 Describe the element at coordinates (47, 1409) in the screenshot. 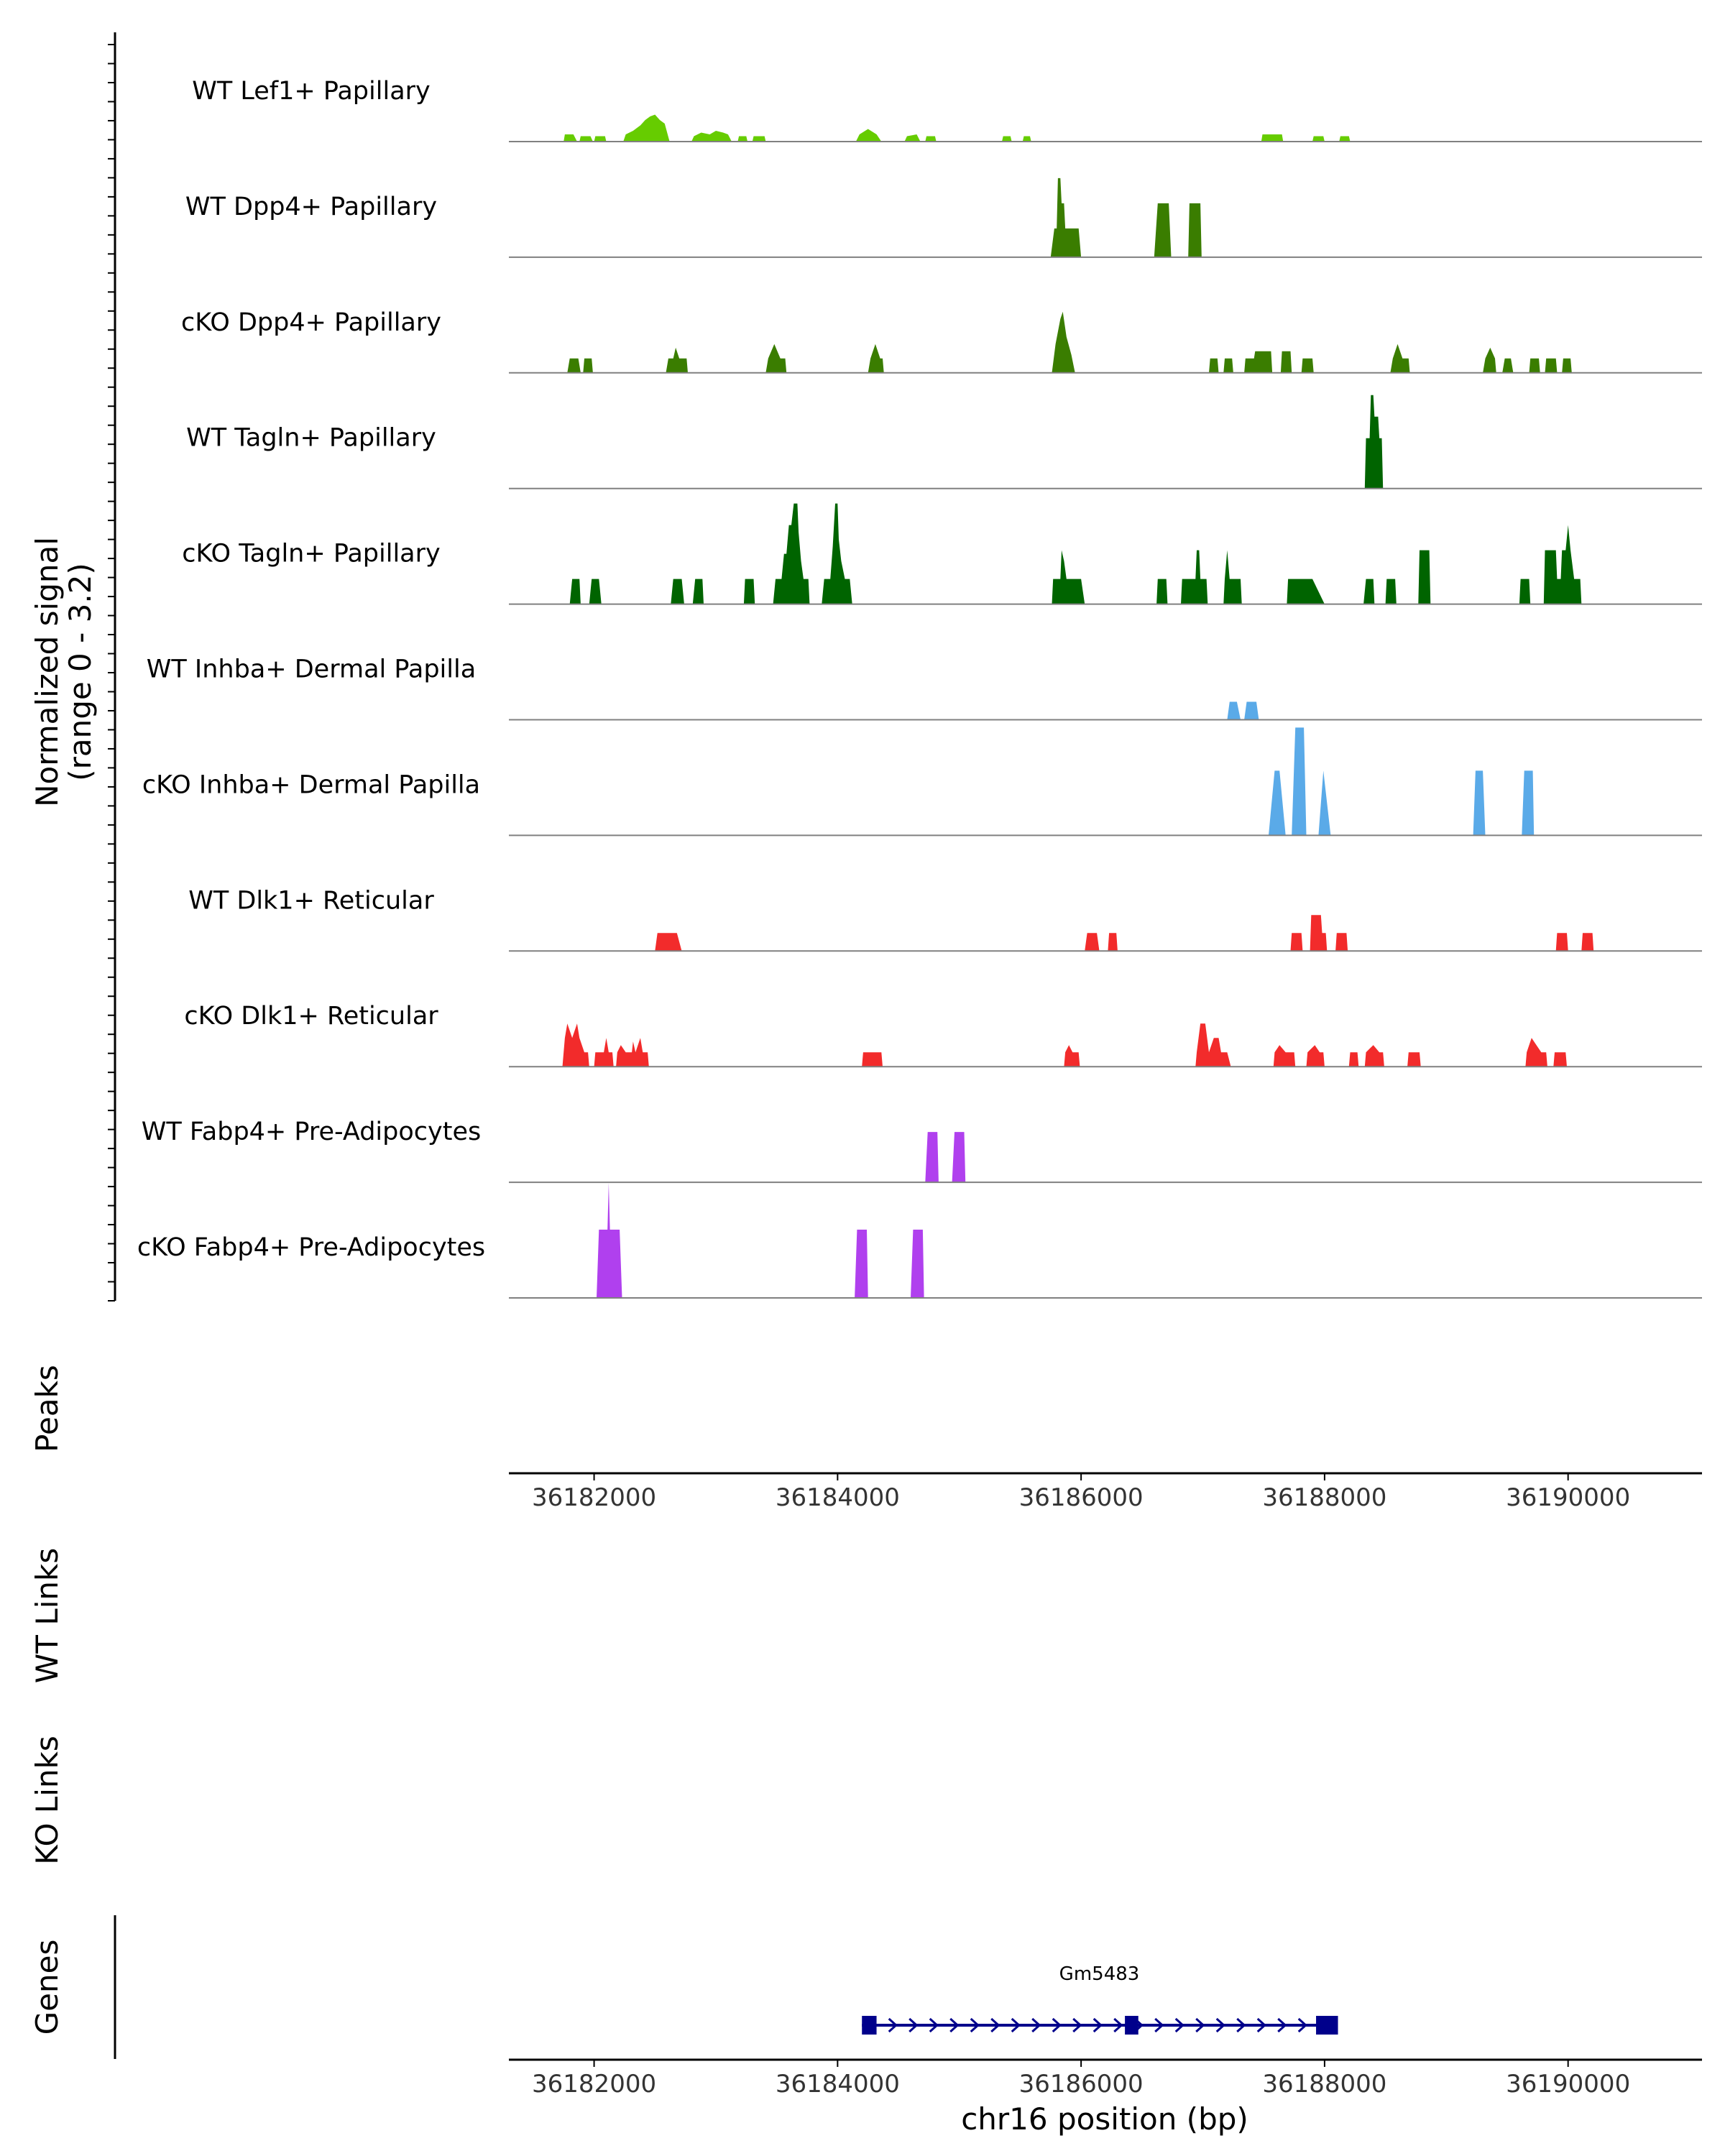

I see `peaks-label: Peaks` at that location.